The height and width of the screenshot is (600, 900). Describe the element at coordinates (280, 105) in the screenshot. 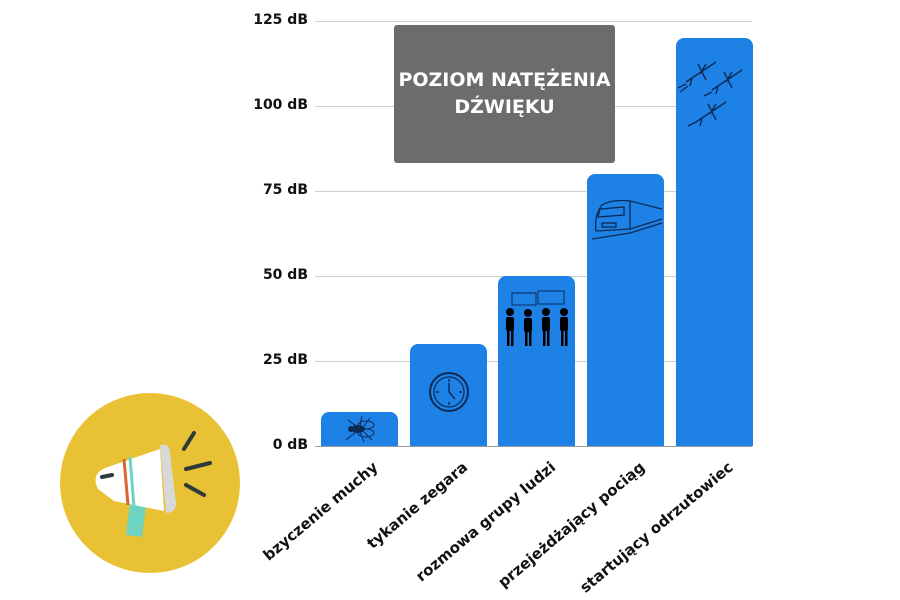

I see `y-tick-100: 100 dB` at that location.